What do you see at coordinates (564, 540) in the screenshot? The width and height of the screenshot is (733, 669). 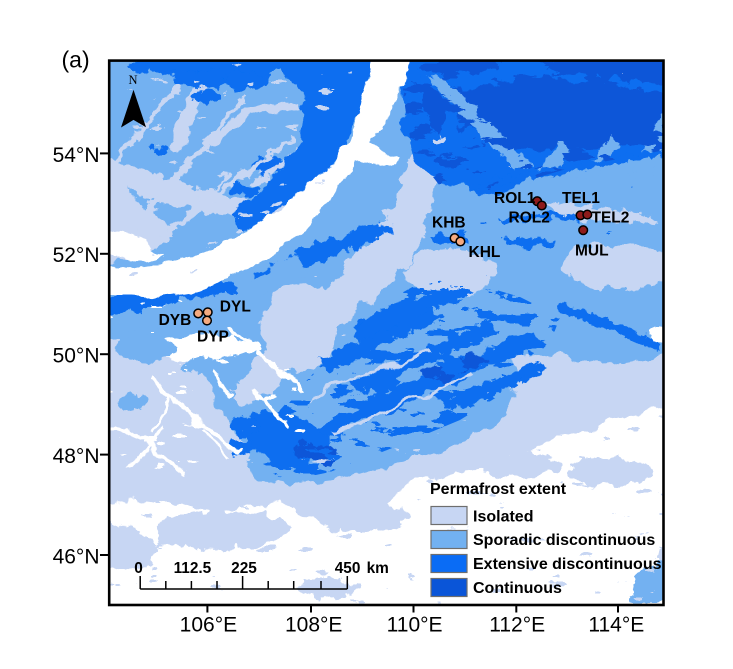 I see `svg-text: Sporadic discontinuous` at bounding box center [564, 540].